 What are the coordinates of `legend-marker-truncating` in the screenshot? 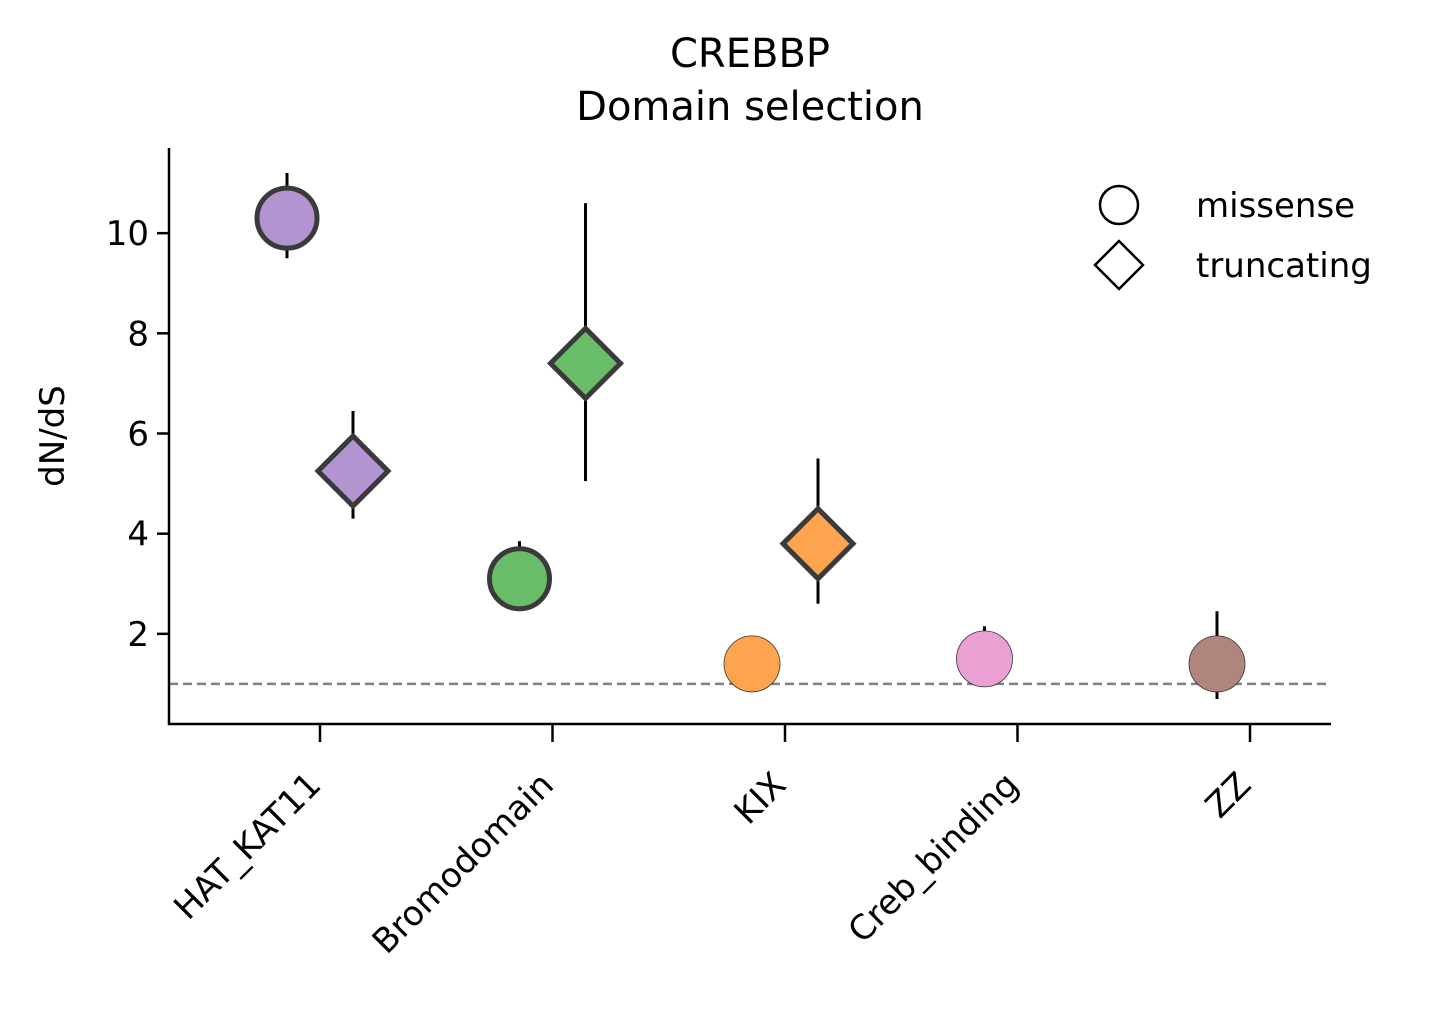 It's located at (1119, 265).